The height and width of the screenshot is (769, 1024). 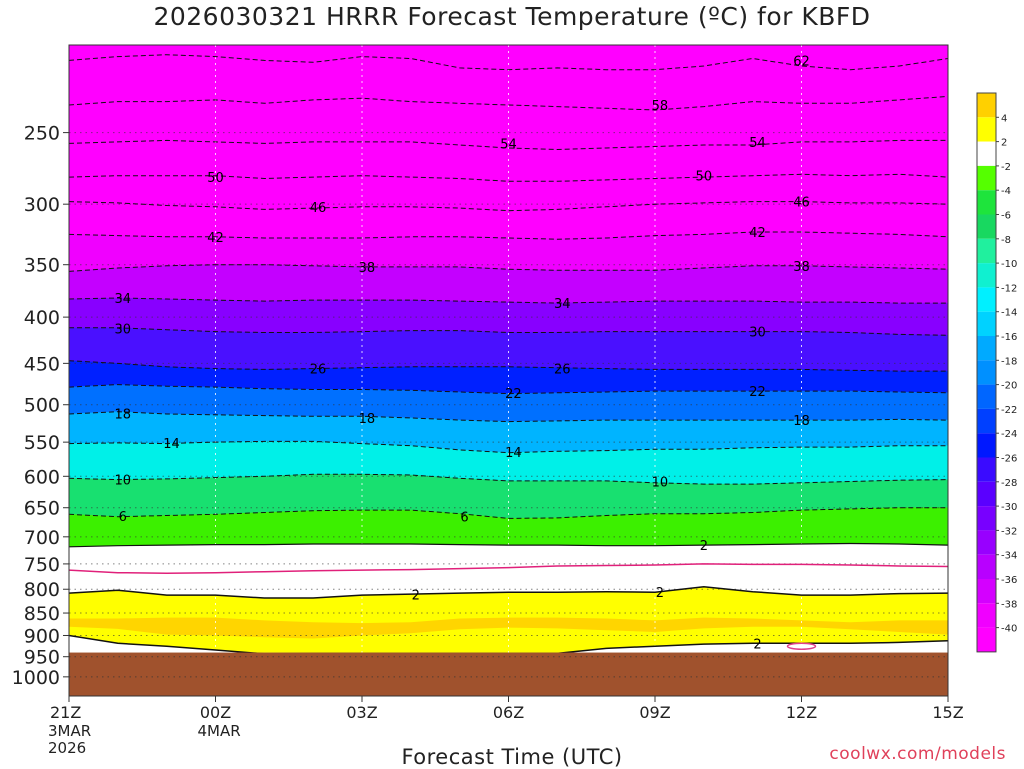 I want to click on colorbar-label-5: -8, so click(x=1006, y=240).